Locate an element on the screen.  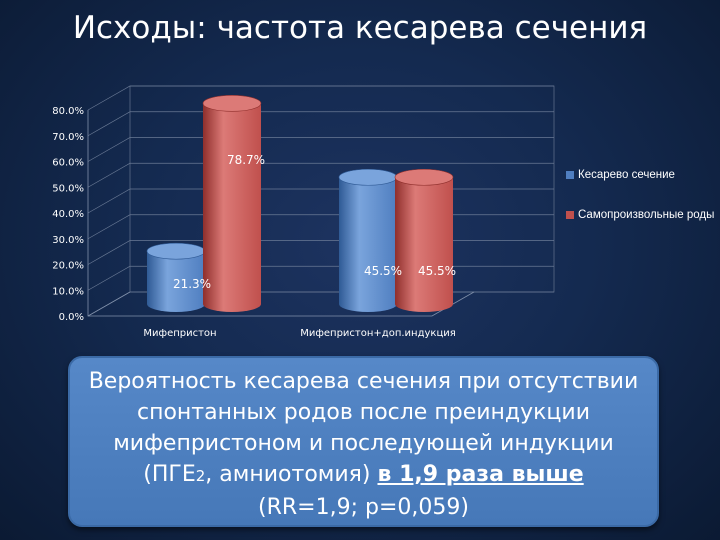
callout-line-3: мифепристоном и последующей индукции is located at coordinates (363, 443).